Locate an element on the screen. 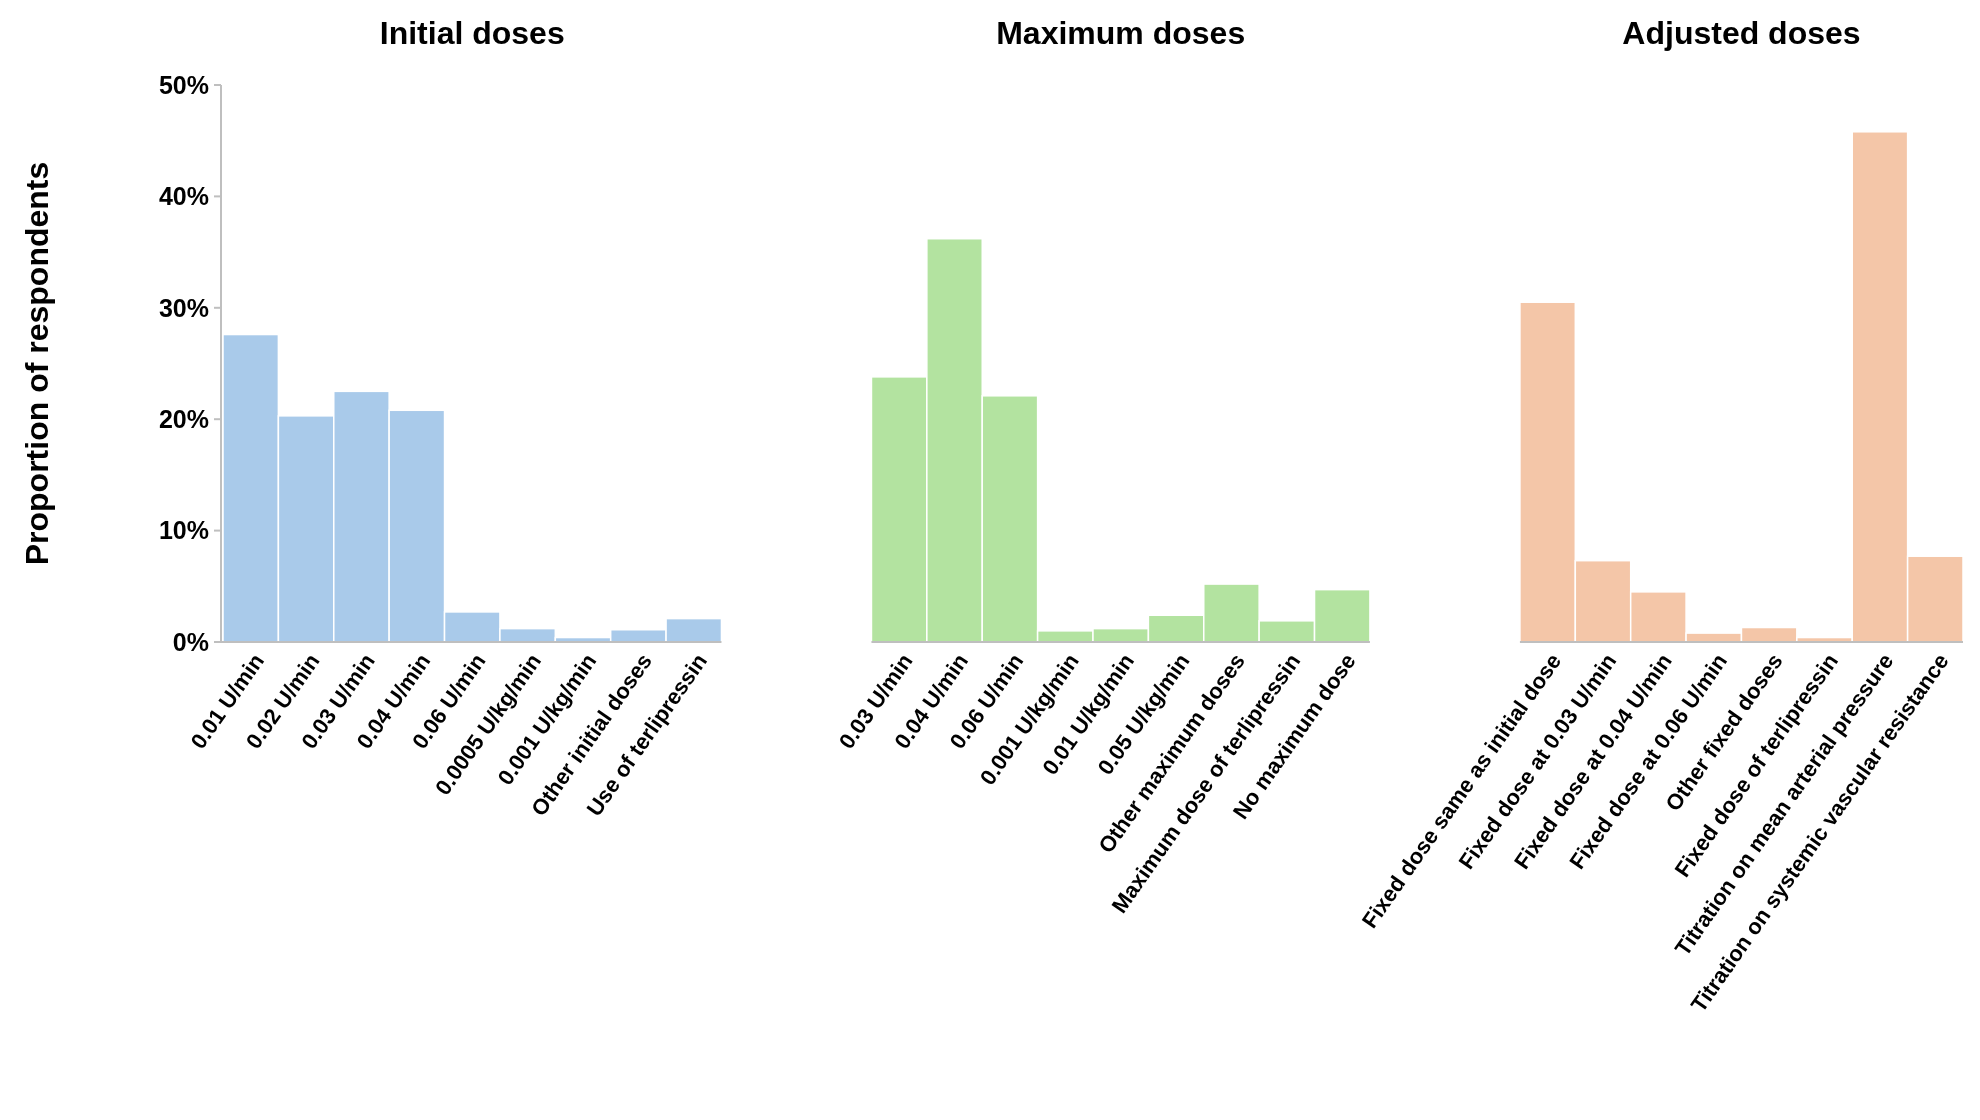  chart-title: Initial doses is located at coordinates (472, 33).